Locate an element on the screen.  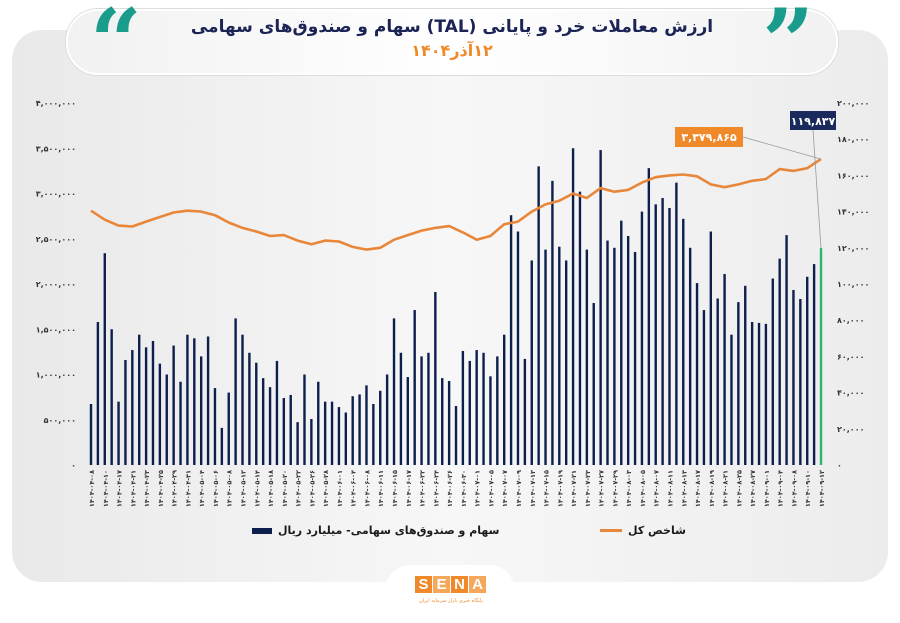
x-tick-label: ۱۴۰۴-۰۹-۱۰ is located at coordinates (808, 488).